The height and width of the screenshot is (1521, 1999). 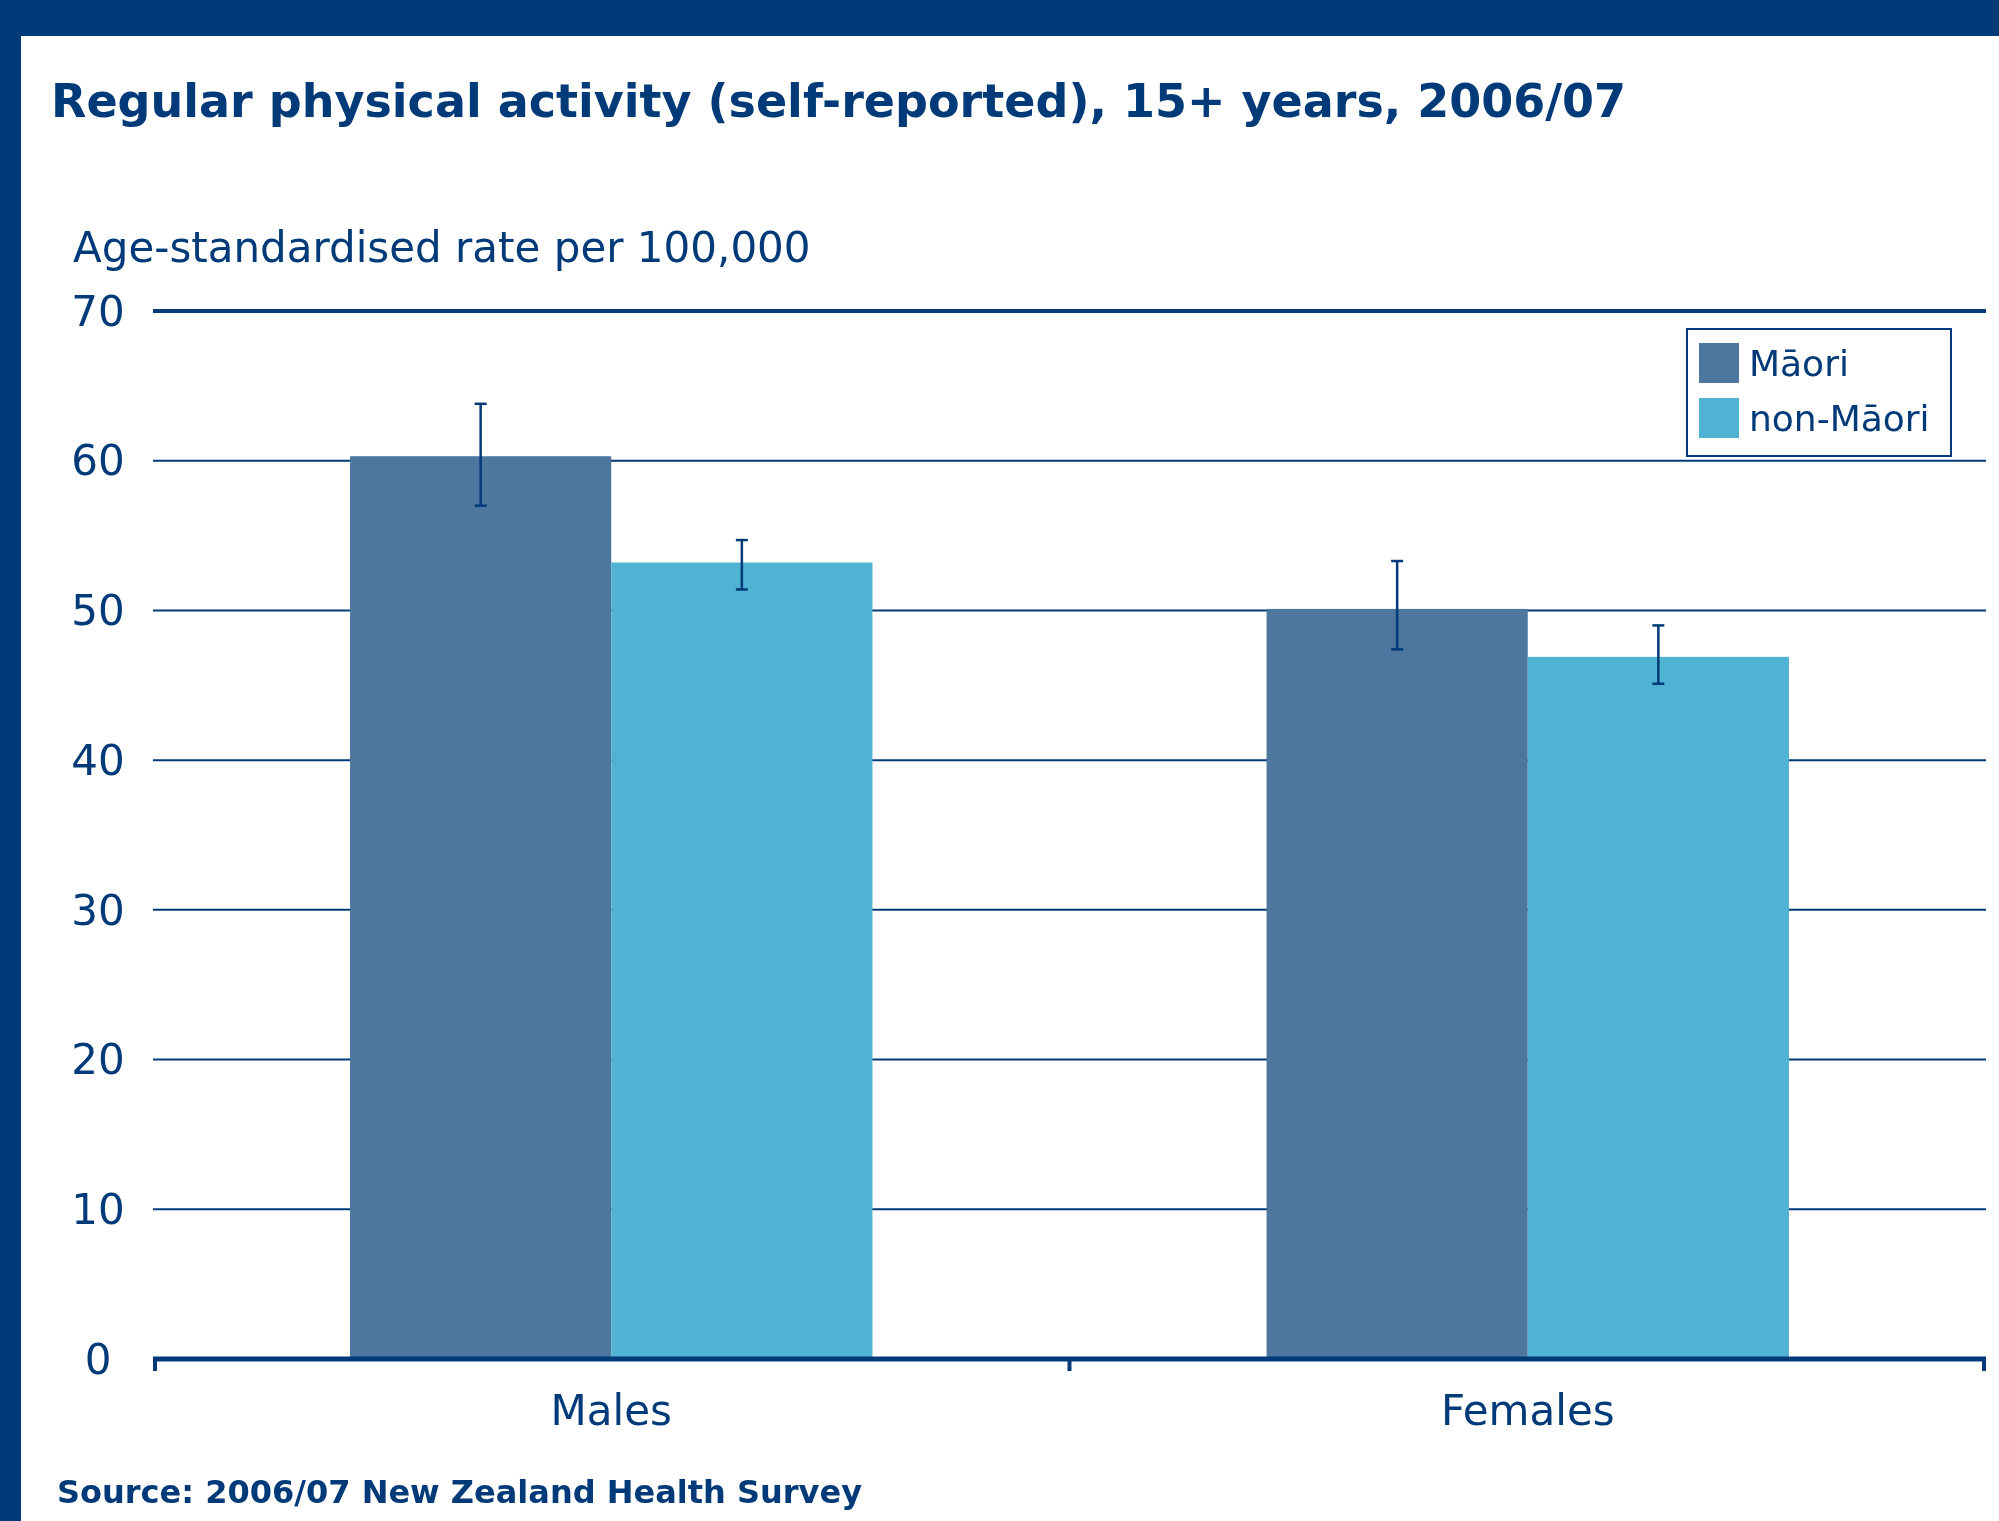 I want to click on y-tick-label: 50, so click(x=98, y=611).